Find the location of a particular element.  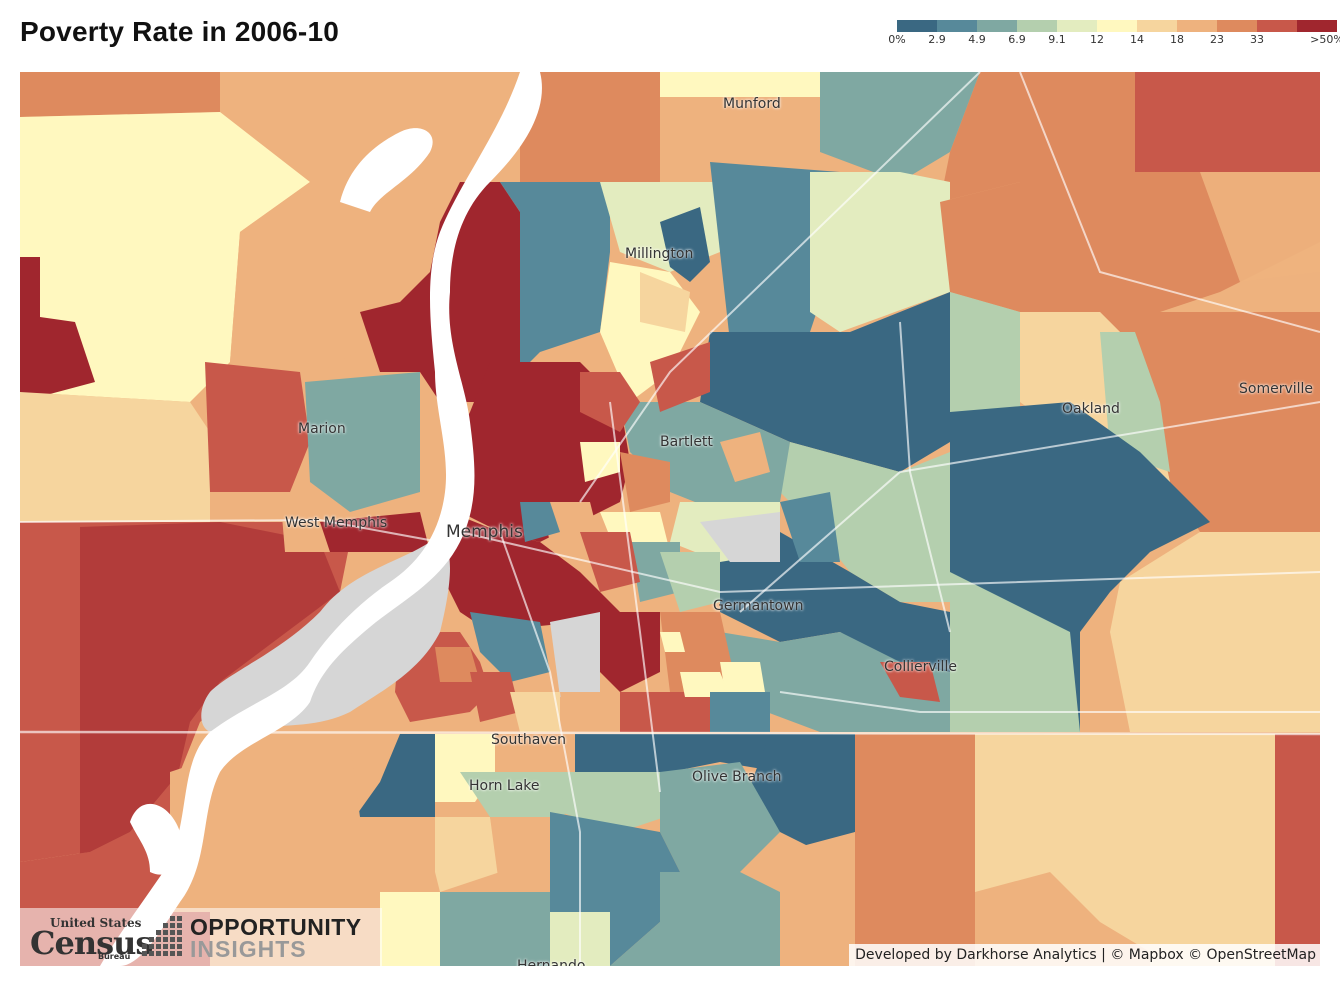

place-label-memphis: Memphis is located at coordinates (484, 532).